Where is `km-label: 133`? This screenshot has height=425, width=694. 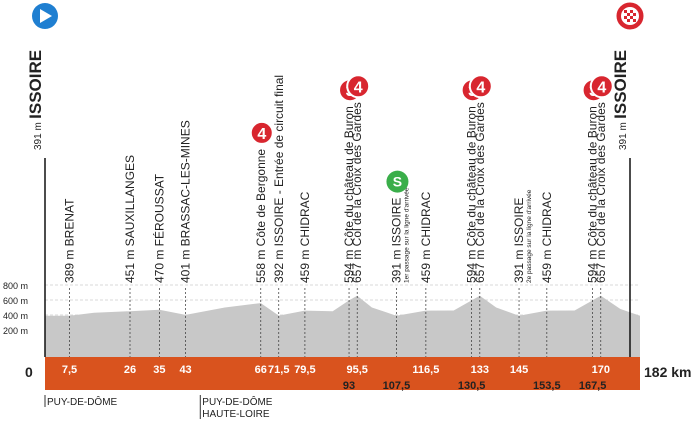
km-label: 133 is located at coordinates (480, 370).